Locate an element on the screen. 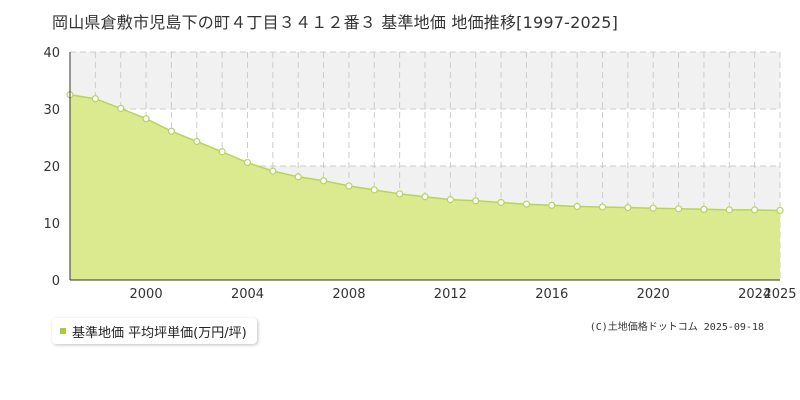 The height and width of the screenshot is (400, 800). legend: 基準地価 平均坪単価(万円/坪) is located at coordinates (154, 331).